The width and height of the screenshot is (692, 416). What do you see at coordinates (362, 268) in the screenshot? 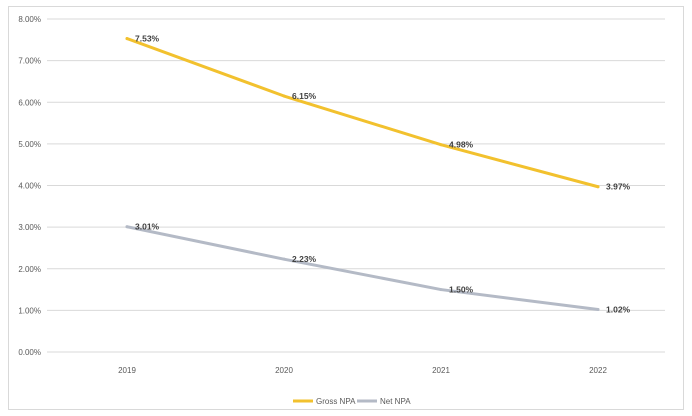
I see `net-npa-line` at bounding box center [362, 268].